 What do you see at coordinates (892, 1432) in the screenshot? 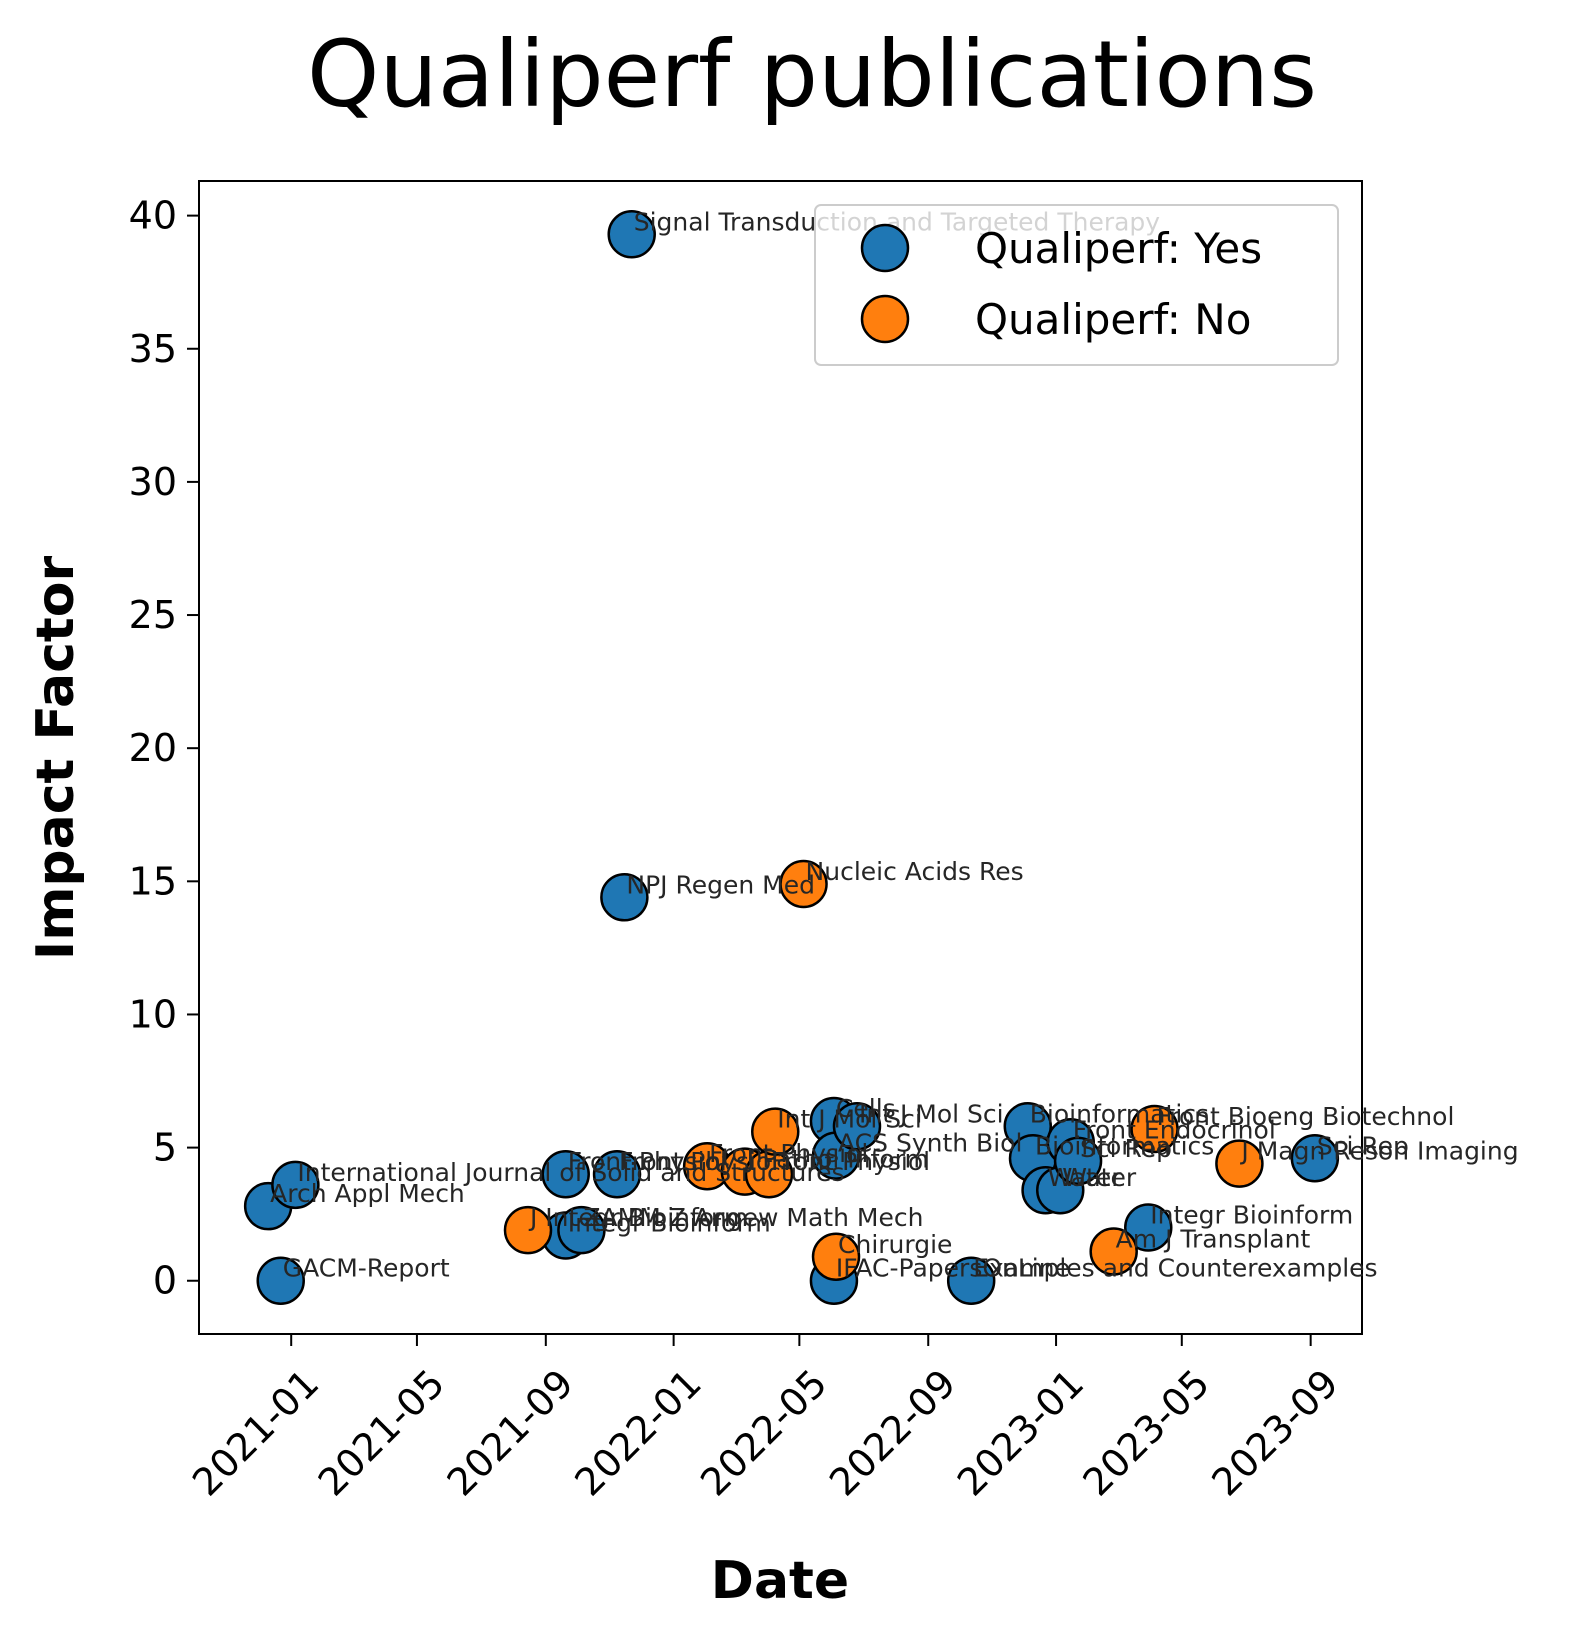
I see `x-tick-label: 2022-09` at bounding box center [892, 1432].